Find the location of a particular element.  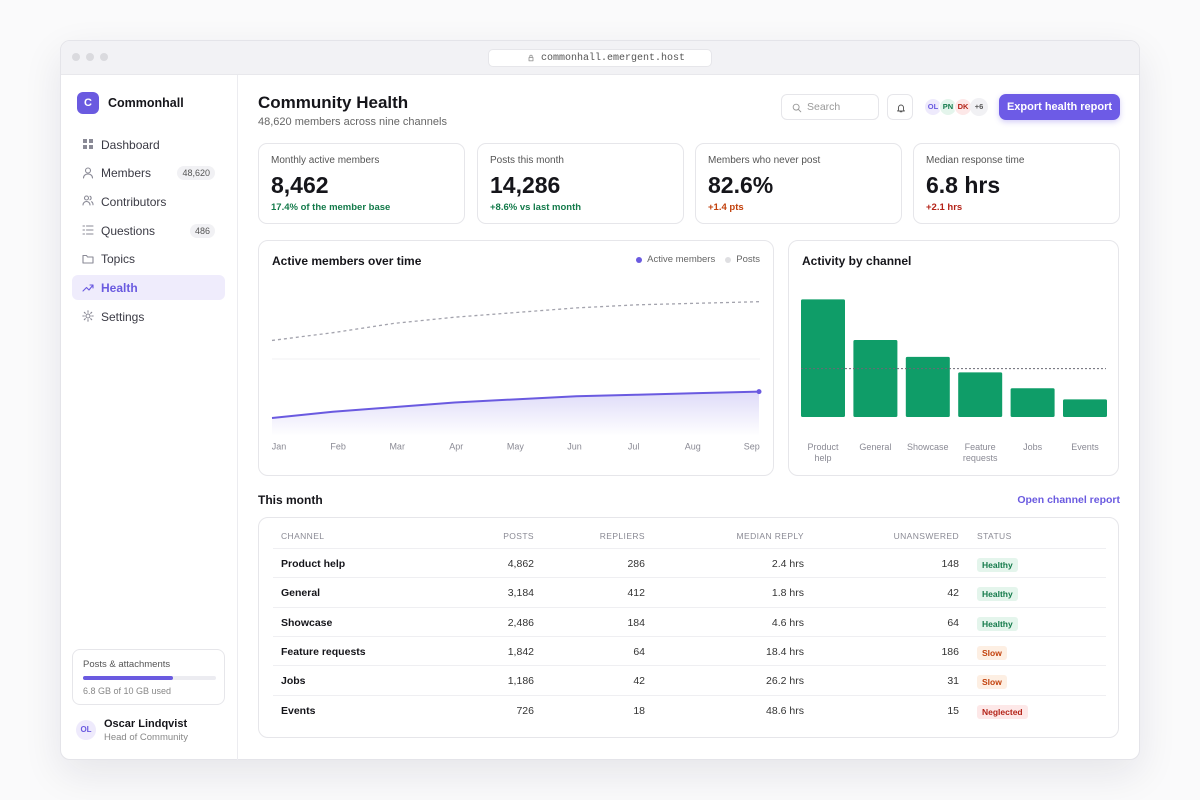

nav-item: Settings is located at coordinates (148, 316).